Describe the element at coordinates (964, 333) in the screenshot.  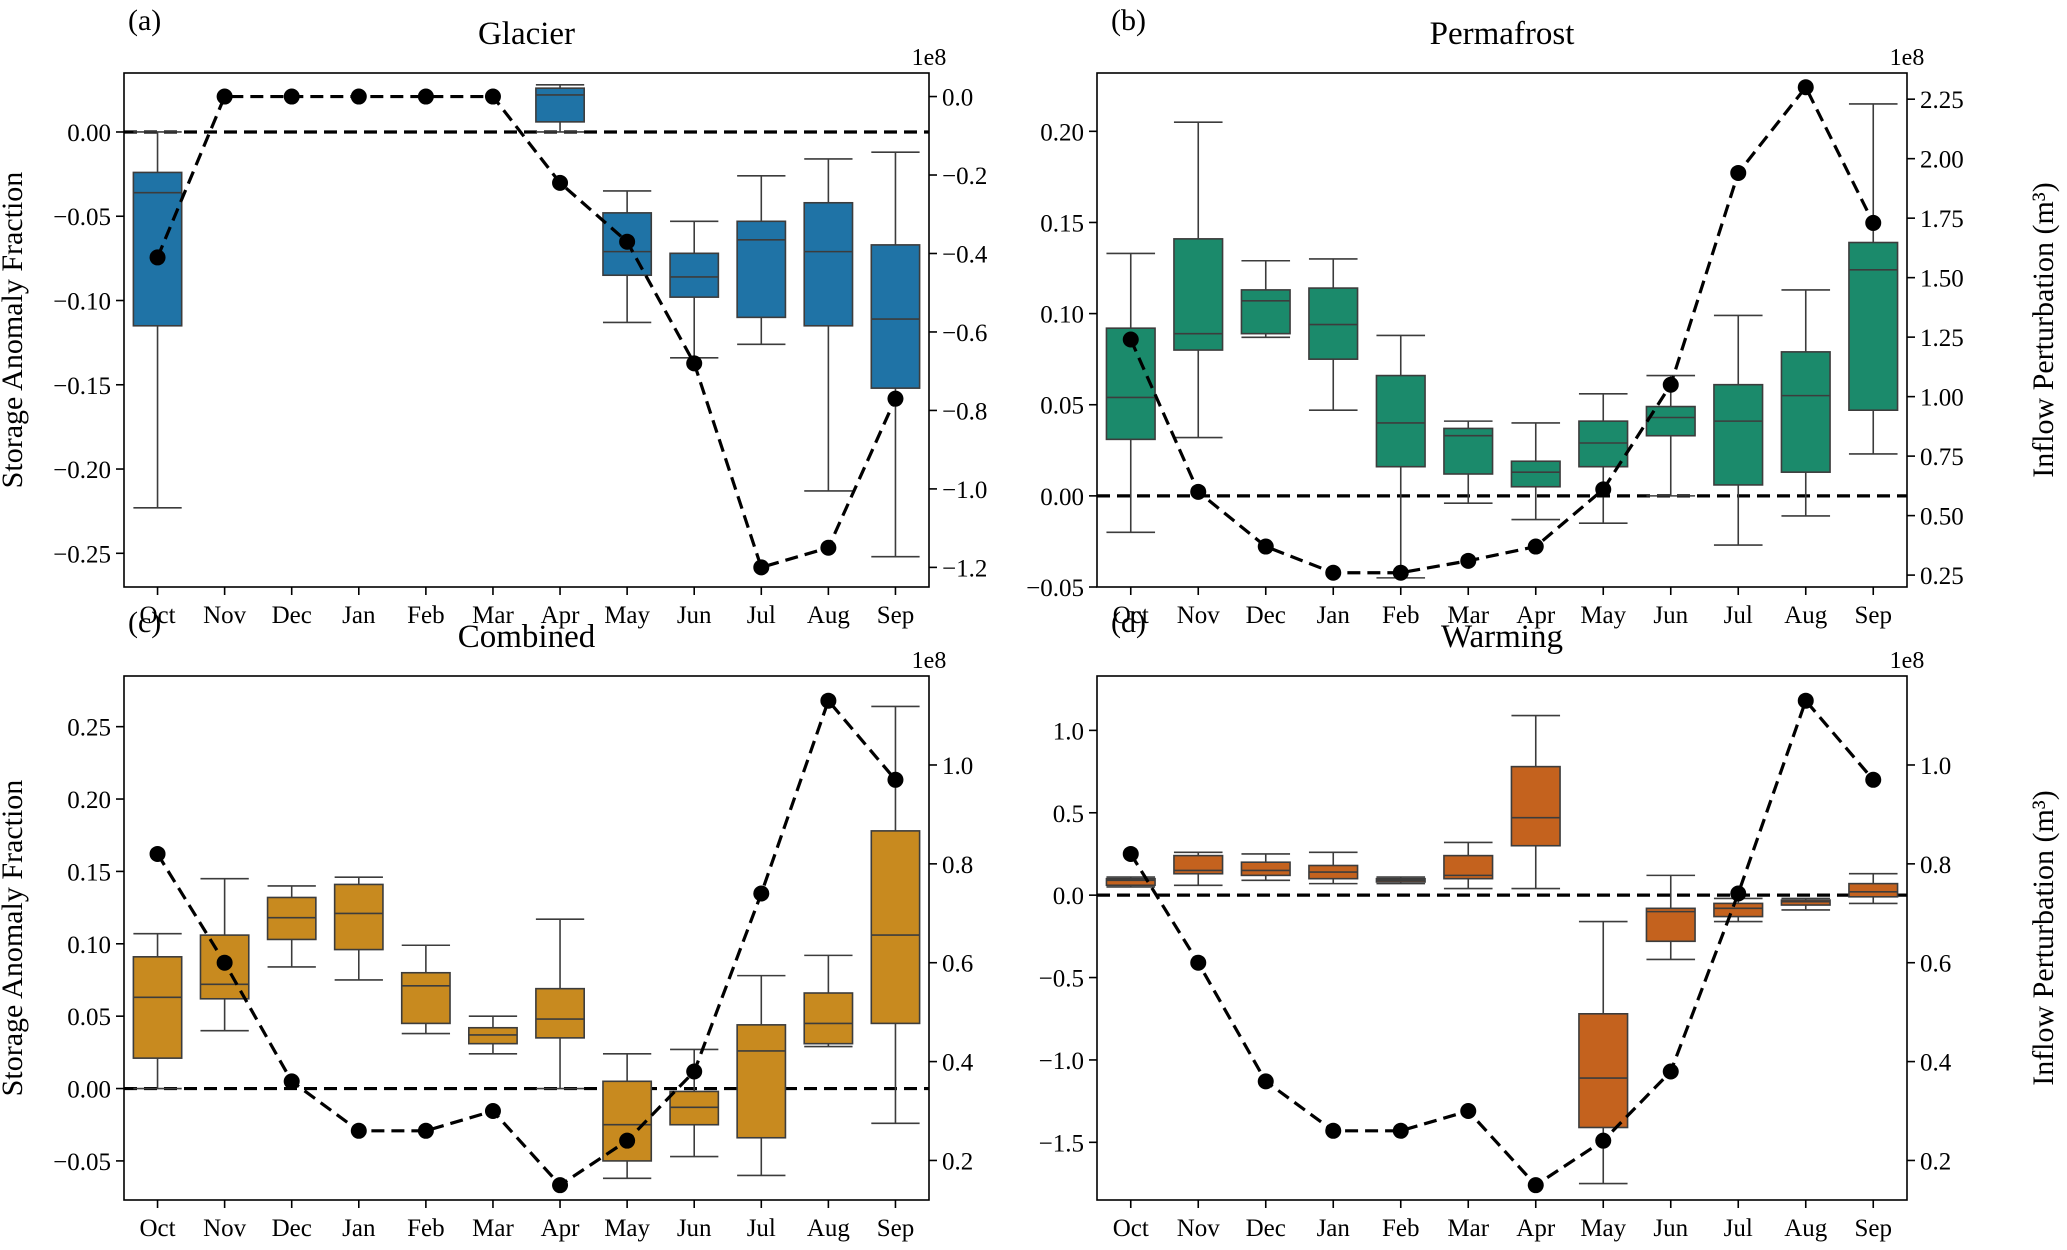
I see `y2-tick-label: −0.6` at that location.